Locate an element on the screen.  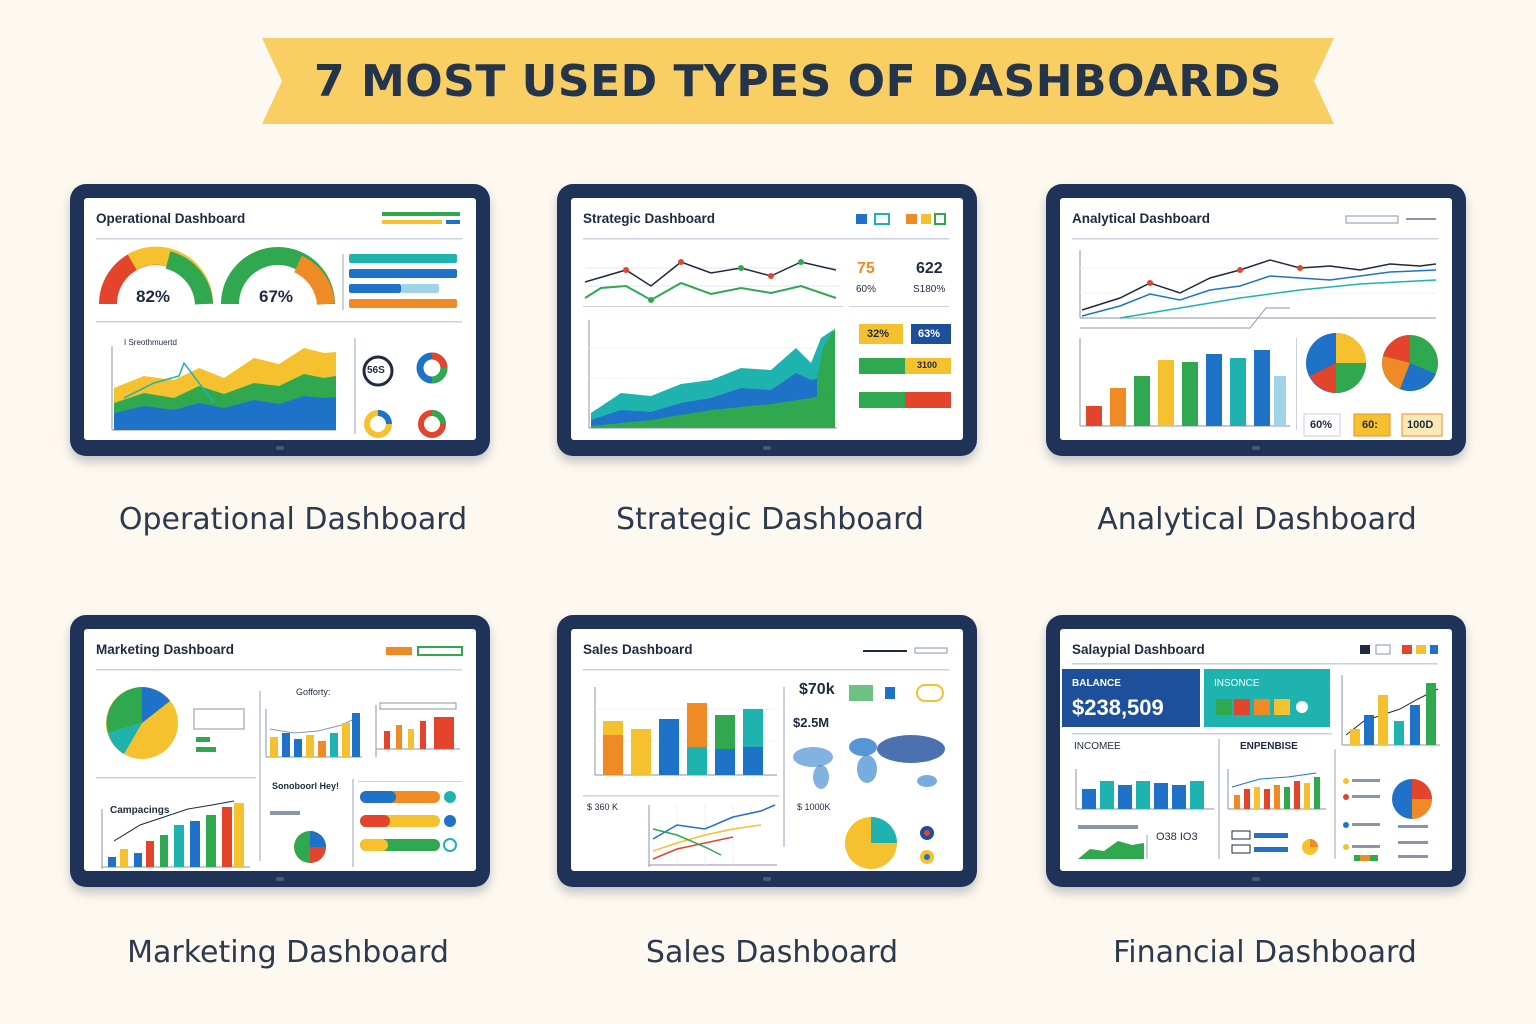
screen-title: Marketing Dashboard is located at coordinates (165, 649).